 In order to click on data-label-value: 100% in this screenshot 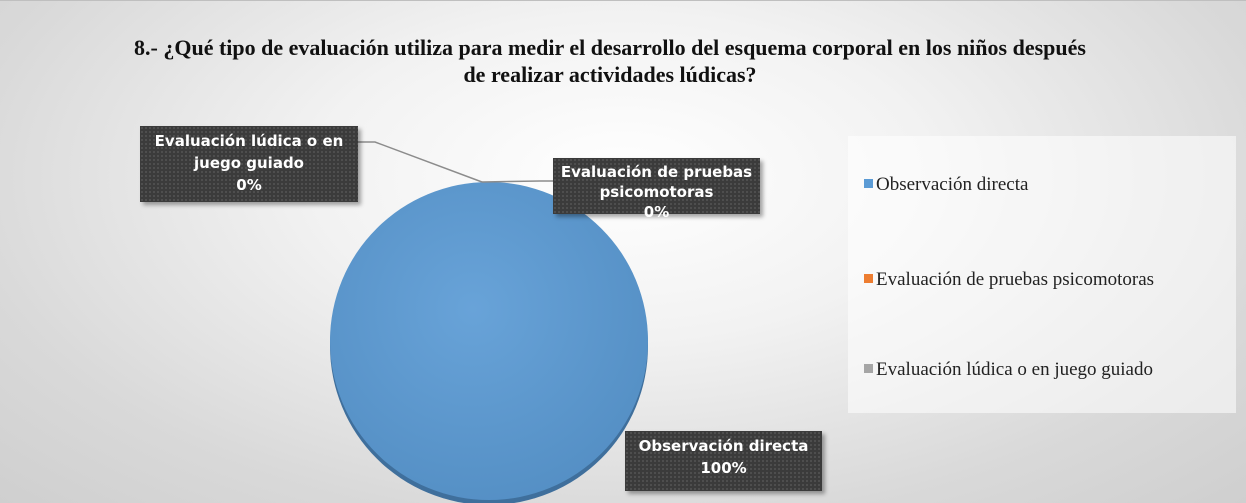, I will do `click(723, 468)`.